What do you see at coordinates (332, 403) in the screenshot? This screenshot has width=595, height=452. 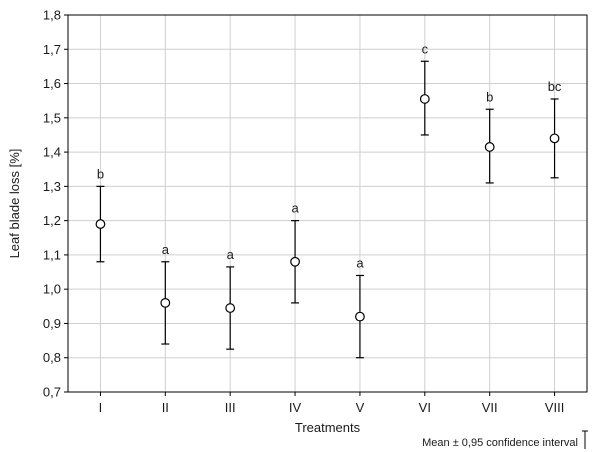 I see `x-axis-ticks: I II III IV V VI VII VIII` at bounding box center [332, 403].